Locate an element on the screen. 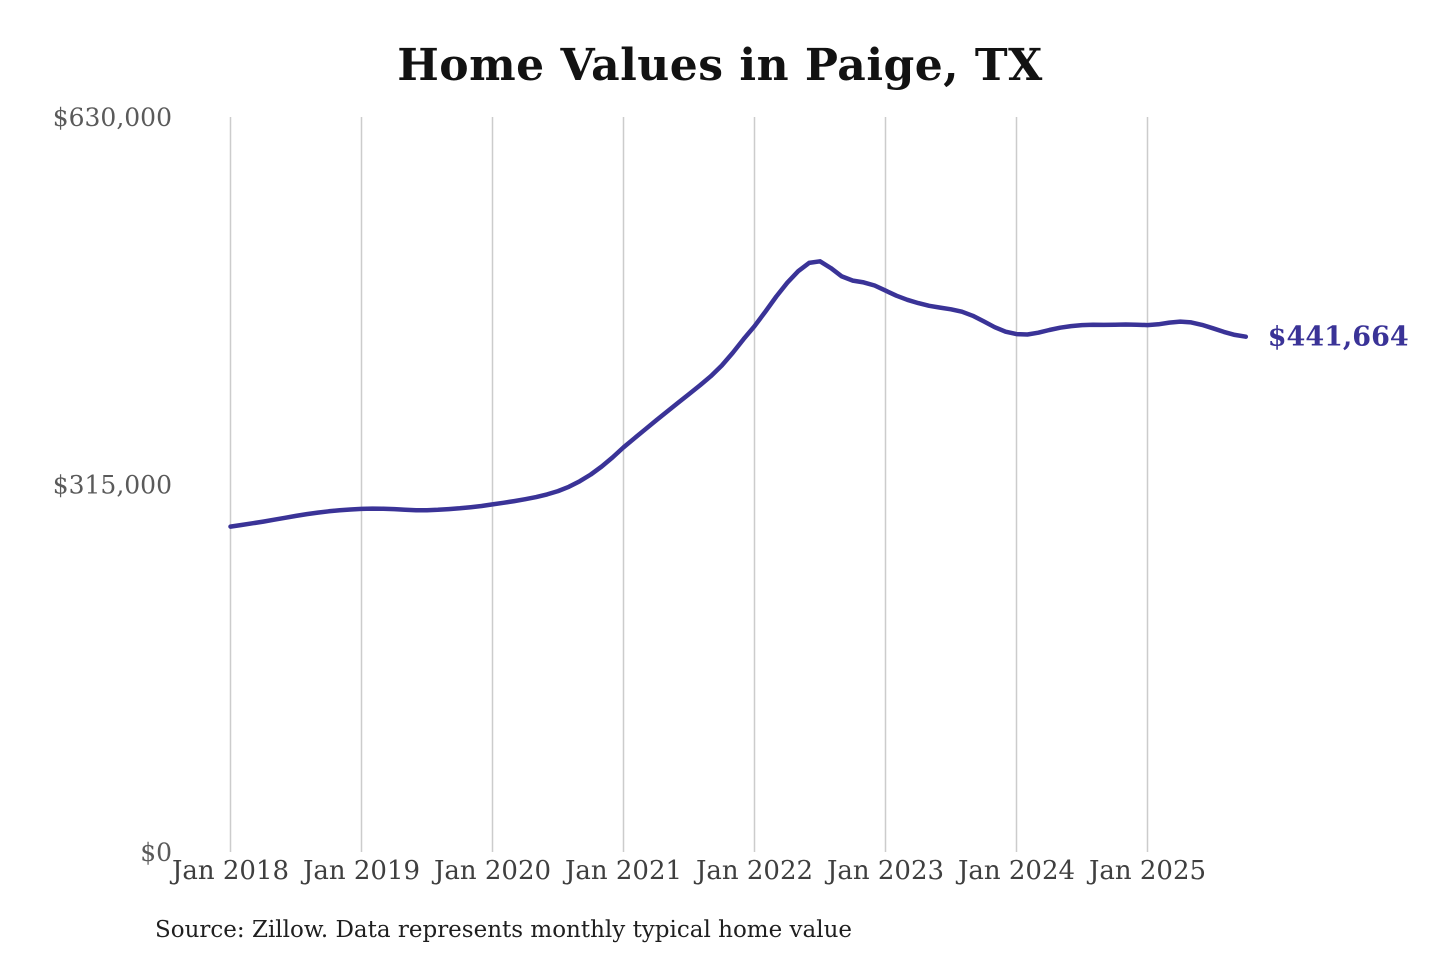 This screenshot has height=960, width=1440. x-tick-label: Jan 2025 is located at coordinates (1146, 871).